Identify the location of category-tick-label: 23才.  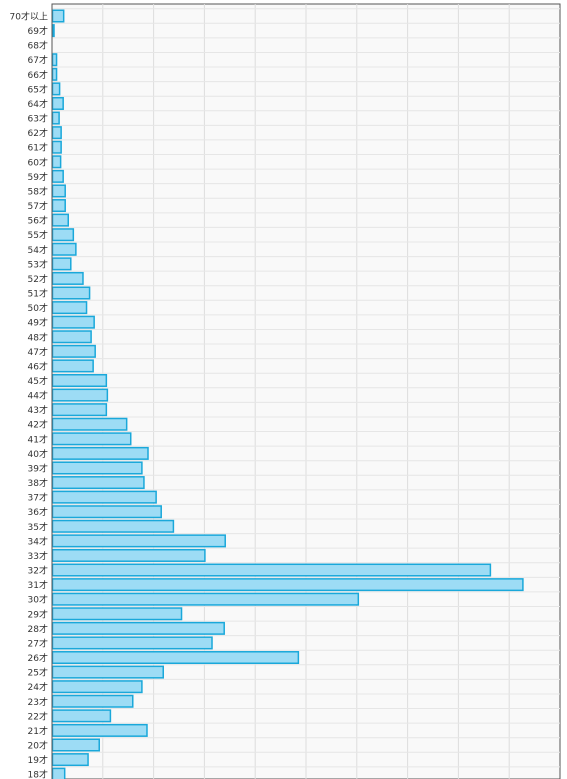
(38, 702).